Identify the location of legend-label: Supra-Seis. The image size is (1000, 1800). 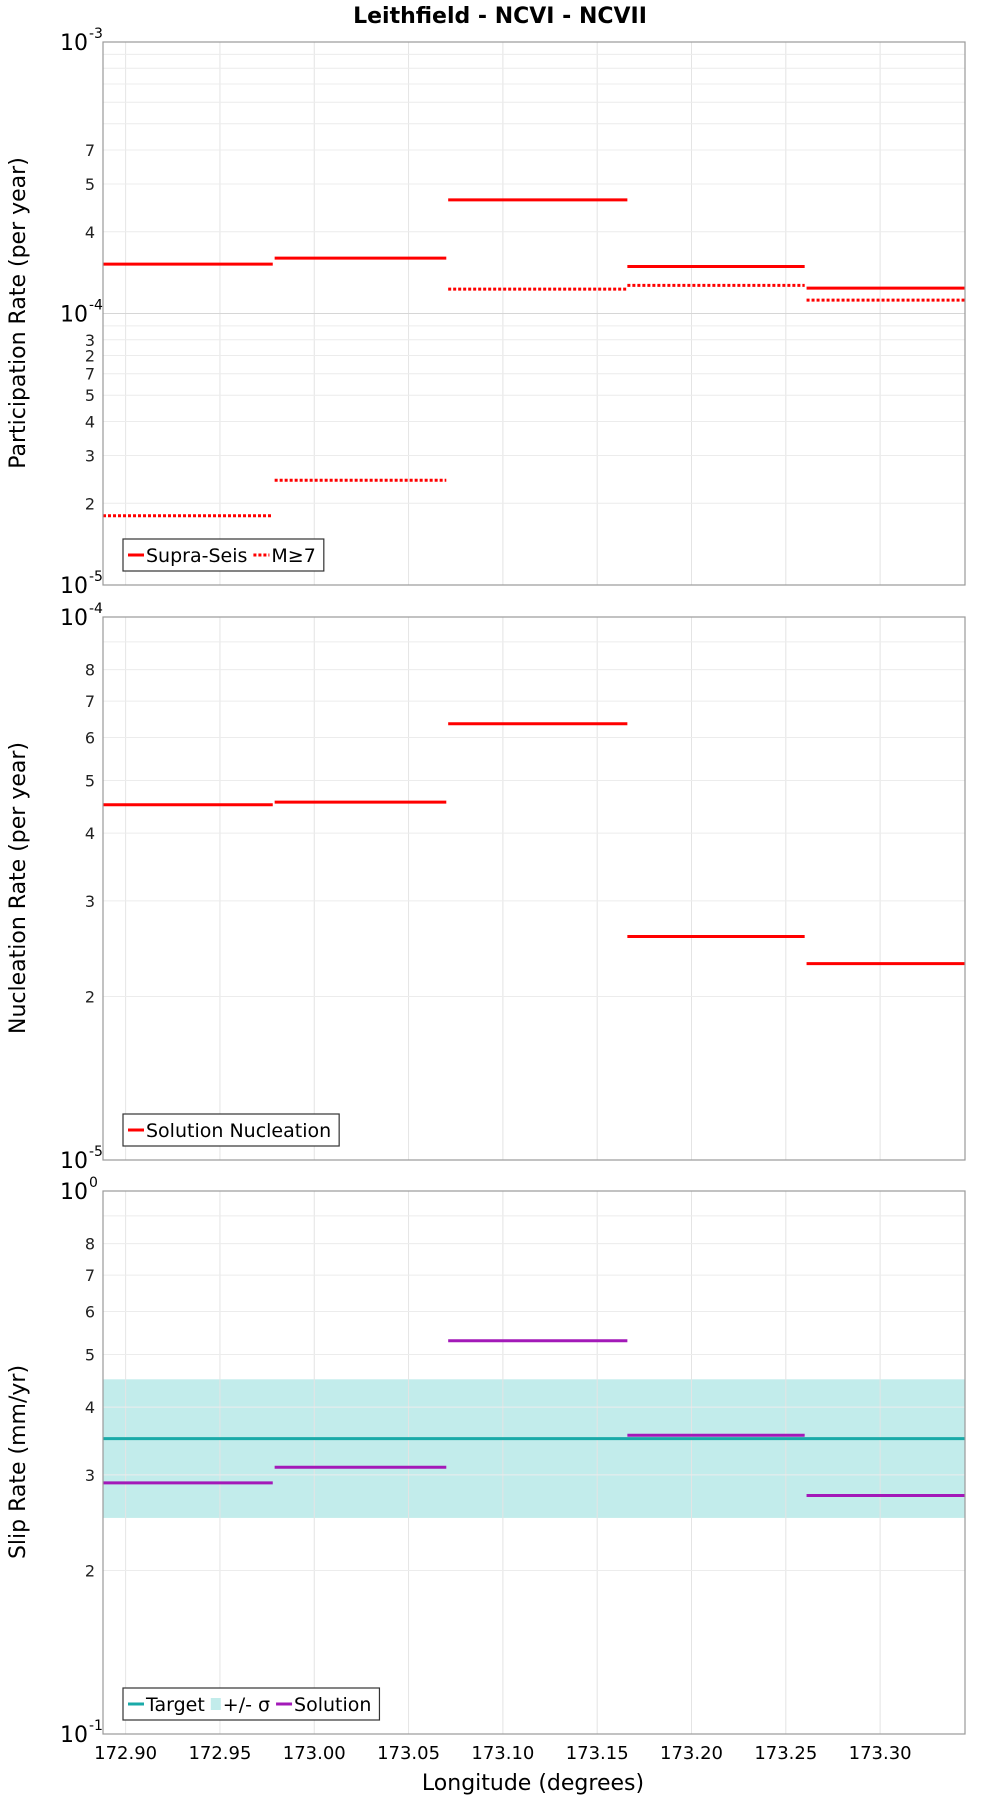
(196, 556).